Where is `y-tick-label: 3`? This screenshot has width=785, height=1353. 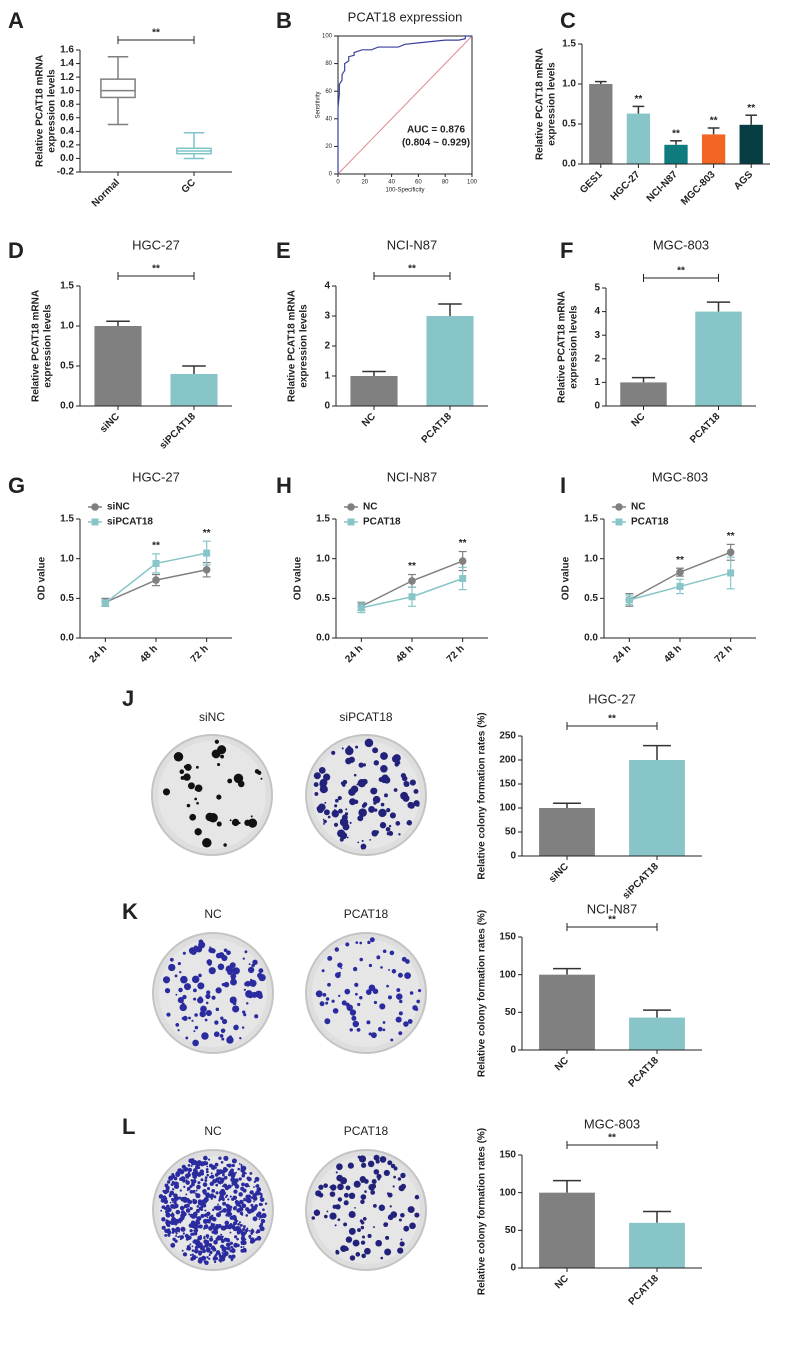 y-tick-label: 3 is located at coordinates (327, 316).